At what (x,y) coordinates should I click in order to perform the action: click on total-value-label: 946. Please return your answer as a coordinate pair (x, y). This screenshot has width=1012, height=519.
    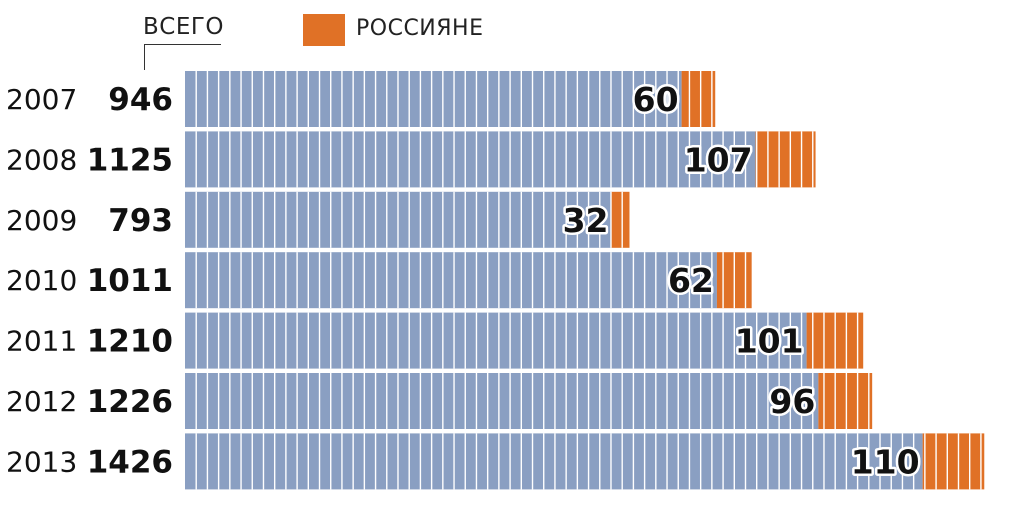
    Looking at the image, I should click on (140, 100).